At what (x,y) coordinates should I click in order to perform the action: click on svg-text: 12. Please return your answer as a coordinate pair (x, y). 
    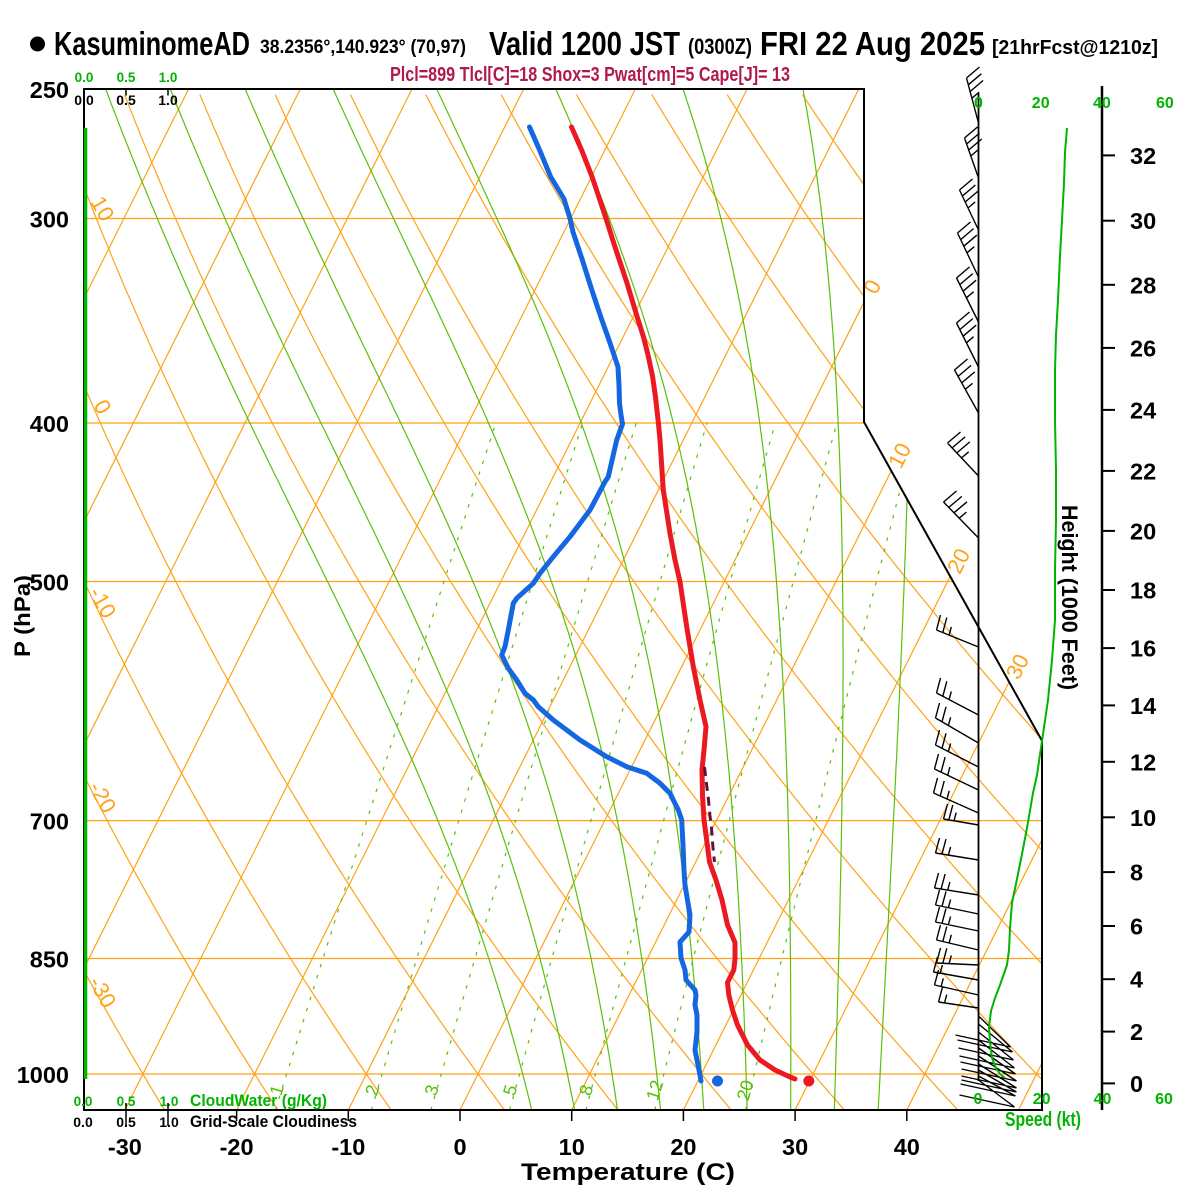
    Looking at the image, I should click on (1143, 762).